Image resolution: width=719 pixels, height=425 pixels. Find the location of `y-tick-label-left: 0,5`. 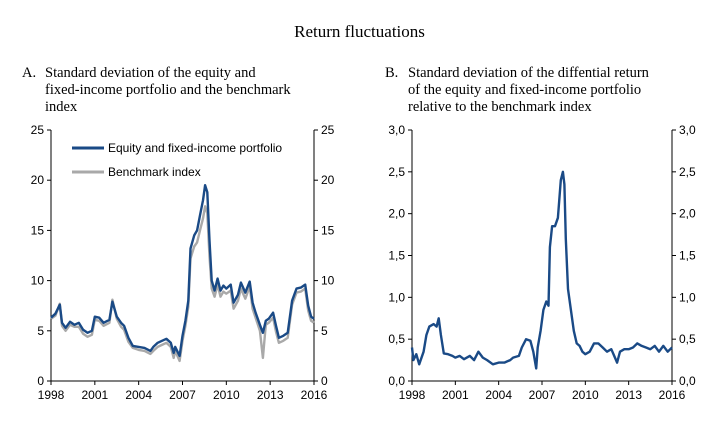

y-tick-label-left: 0,5 is located at coordinates (396, 339).